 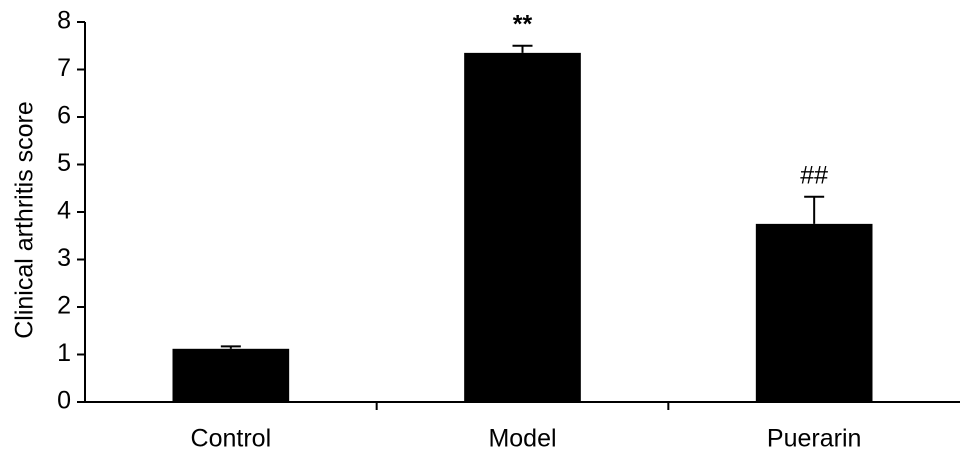 I want to click on annotation: ##, so click(x=814, y=175).